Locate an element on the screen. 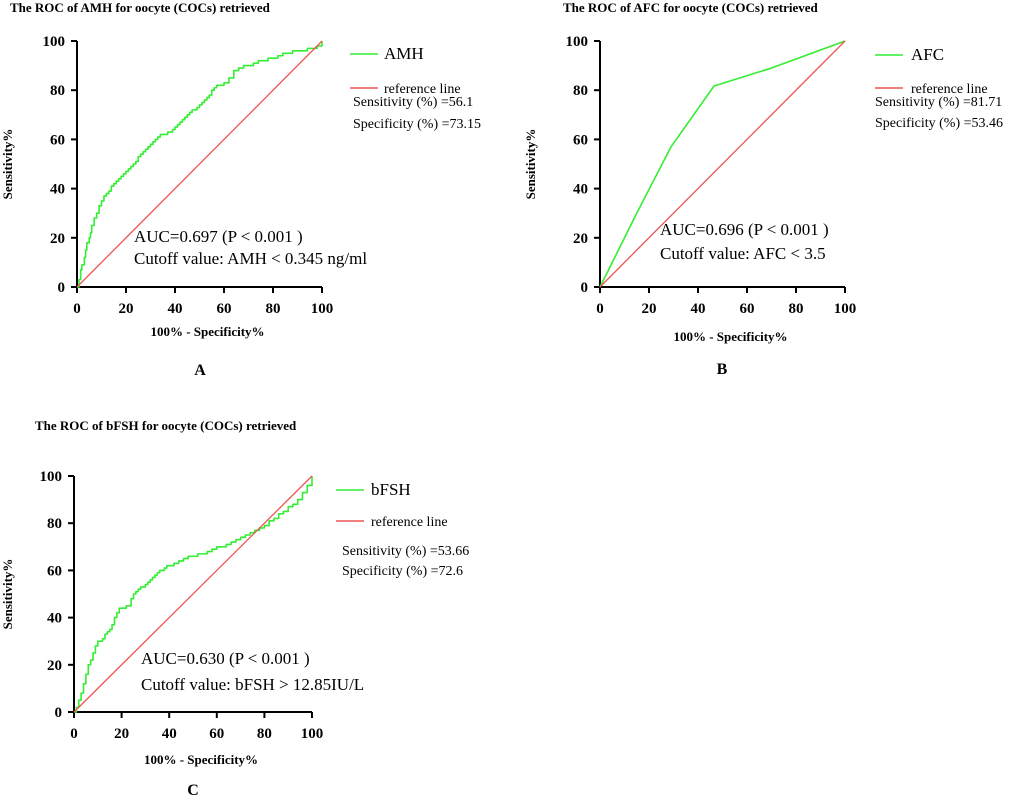  panel-letter: B is located at coordinates (722, 369).